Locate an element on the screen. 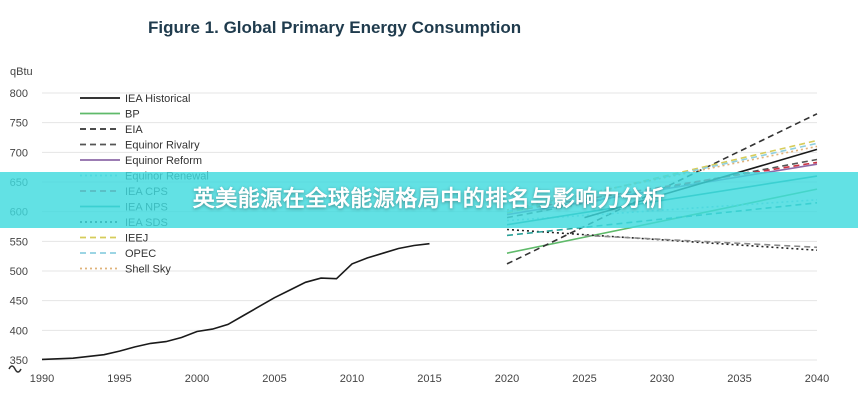 The image size is (858, 400). legend-label: IEEJ is located at coordinates (136, 239).